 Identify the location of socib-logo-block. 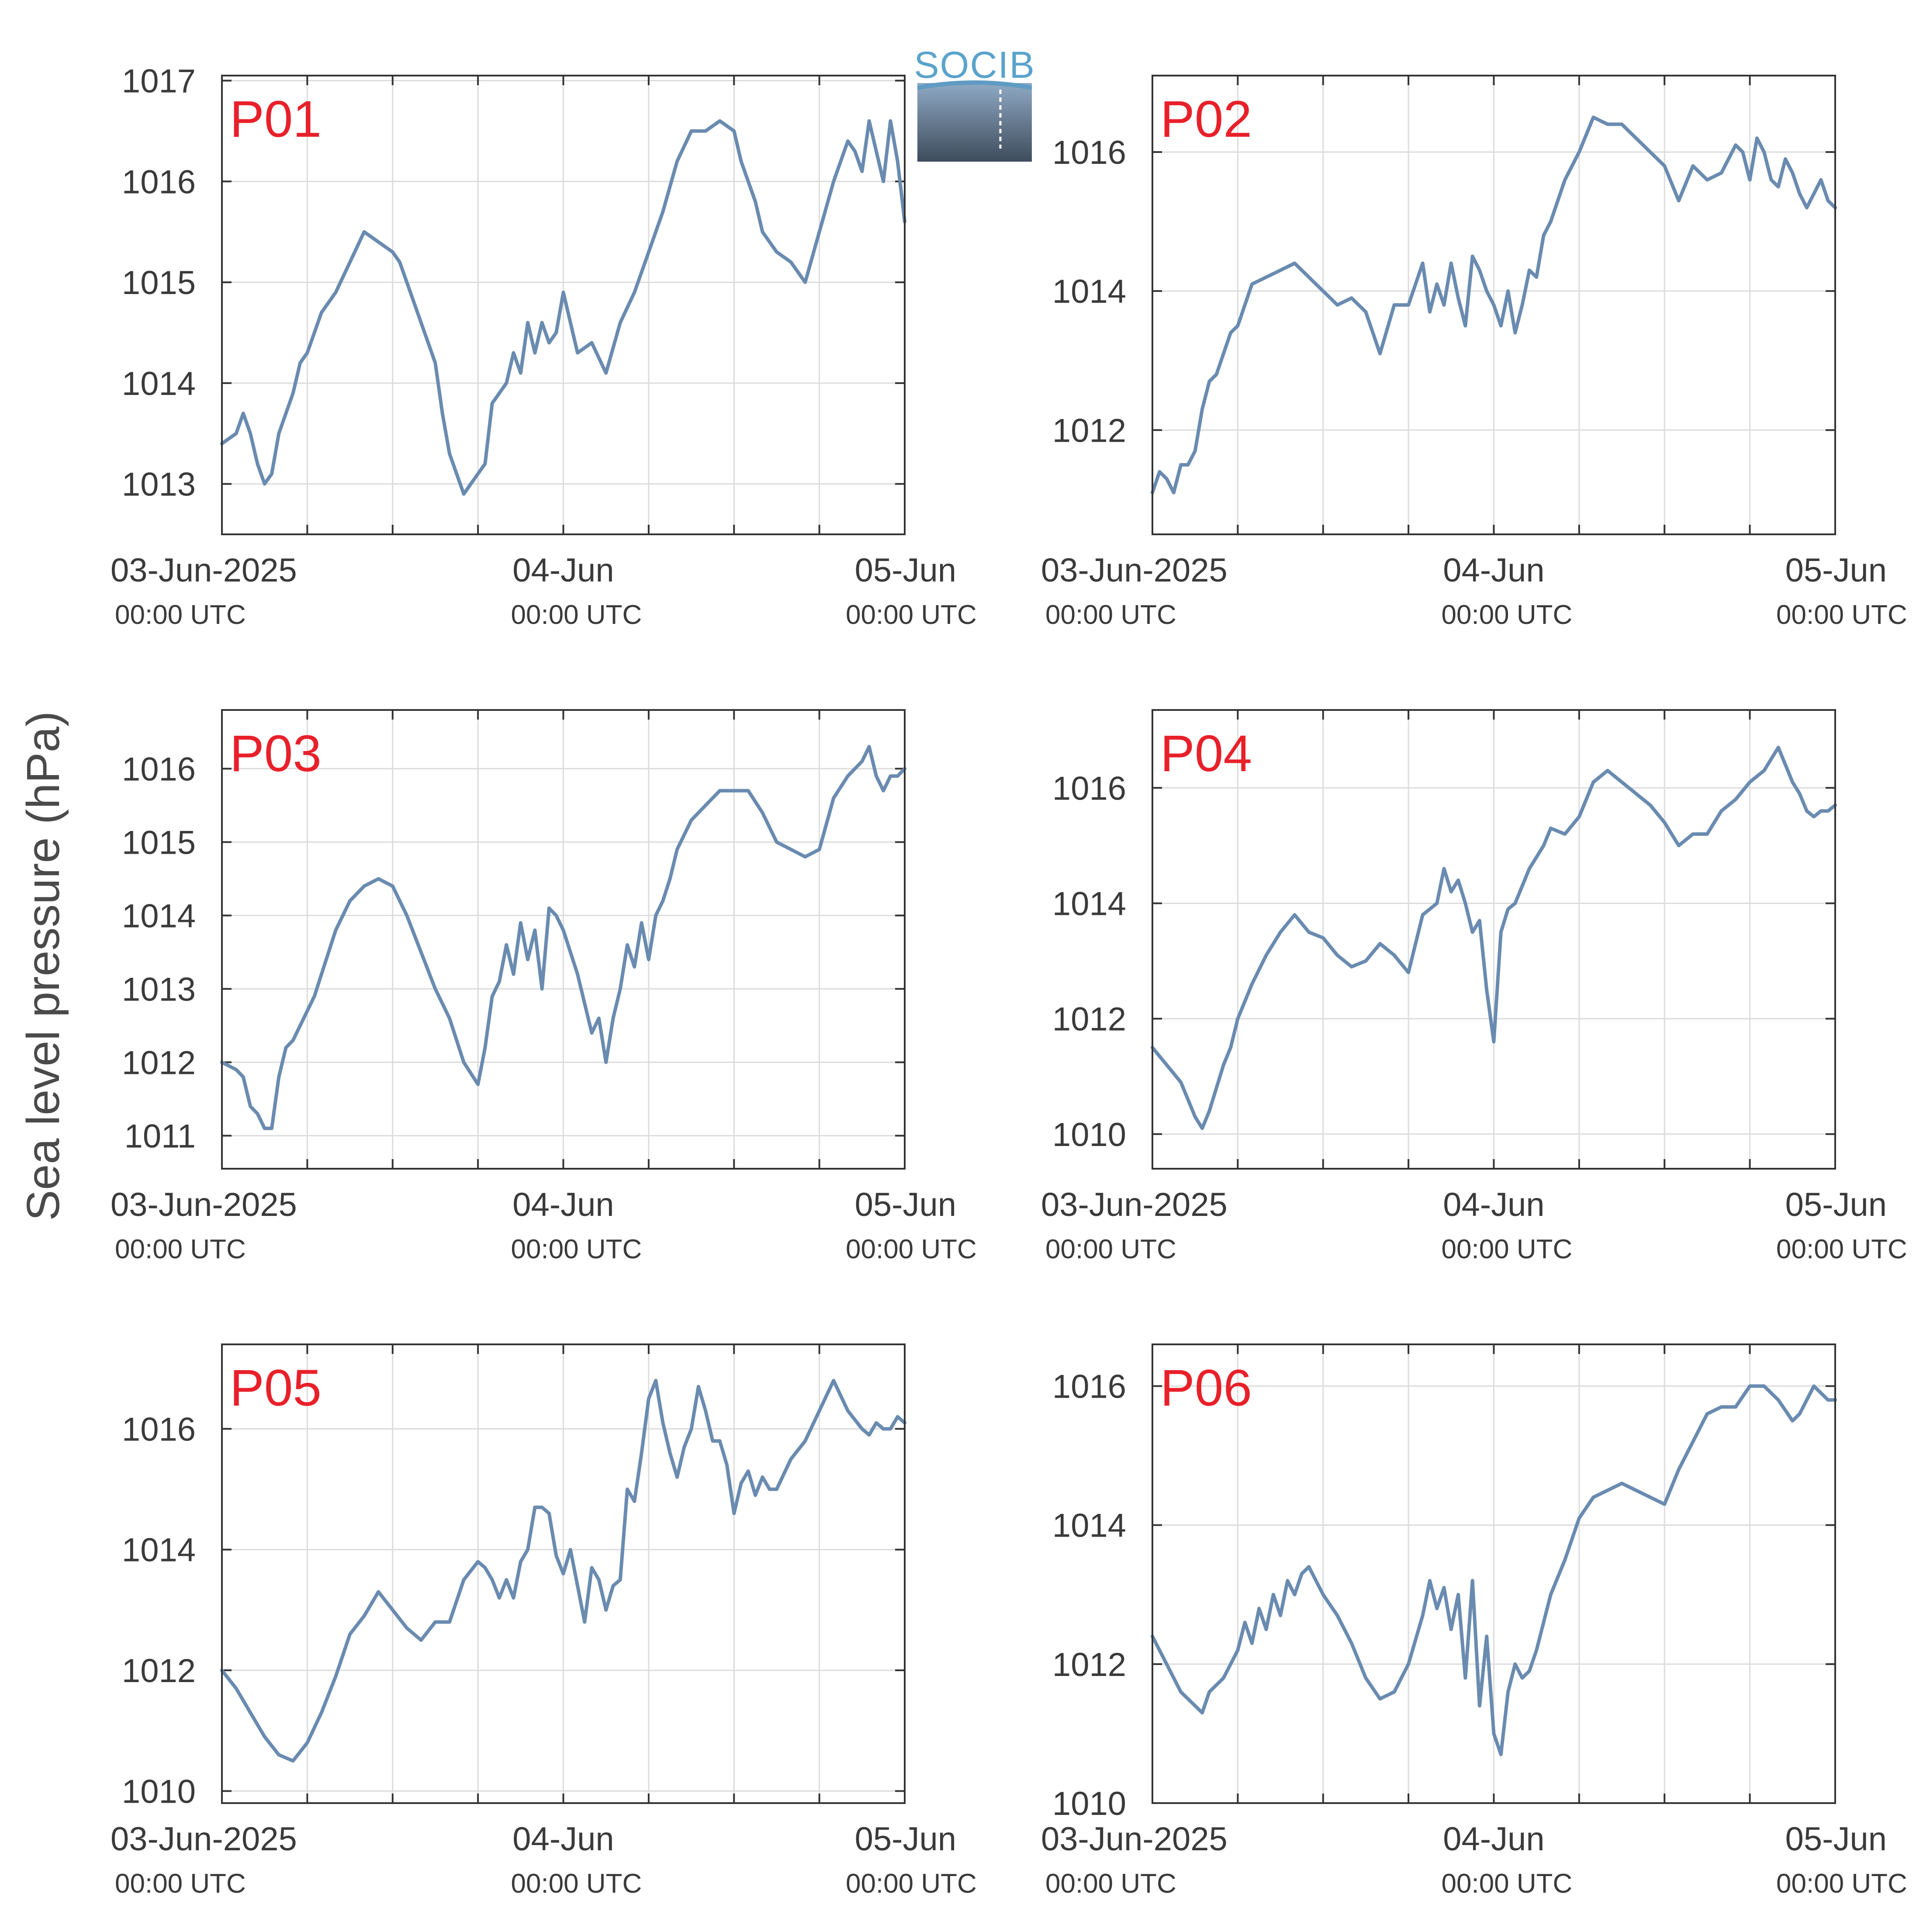
(974, 122).